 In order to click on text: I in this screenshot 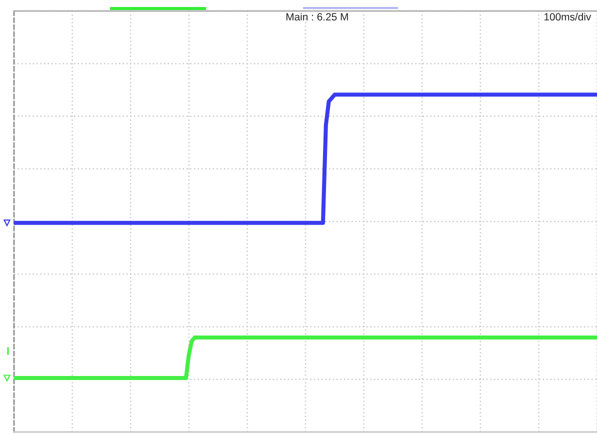, I will do `click(8, 351)`.